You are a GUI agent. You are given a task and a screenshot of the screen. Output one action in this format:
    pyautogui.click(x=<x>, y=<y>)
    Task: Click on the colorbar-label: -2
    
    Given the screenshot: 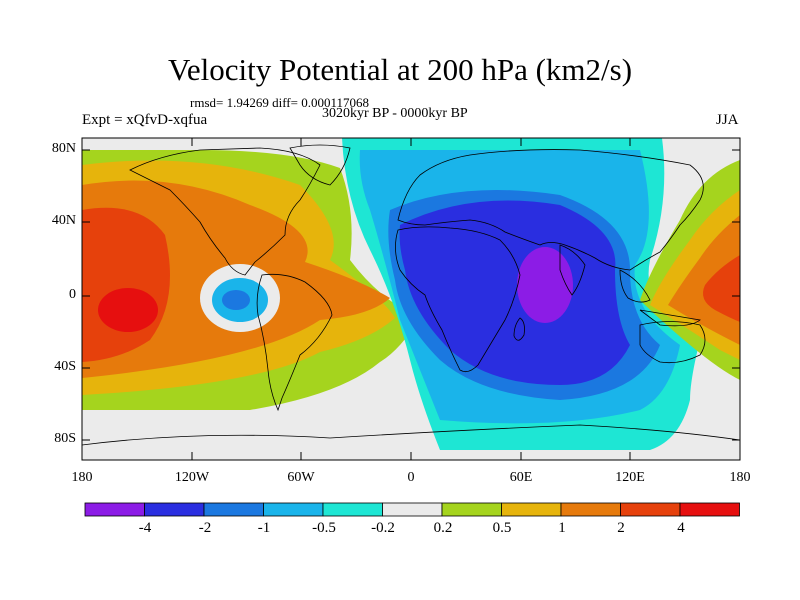 What is the action you would take?
    pyautogui.click(x=205, y=528)
    